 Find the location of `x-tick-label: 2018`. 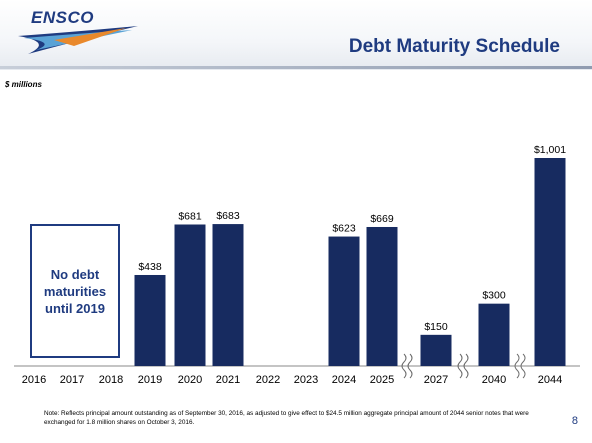

x-tick-label: 2018 is located at coordinates (111, 380).